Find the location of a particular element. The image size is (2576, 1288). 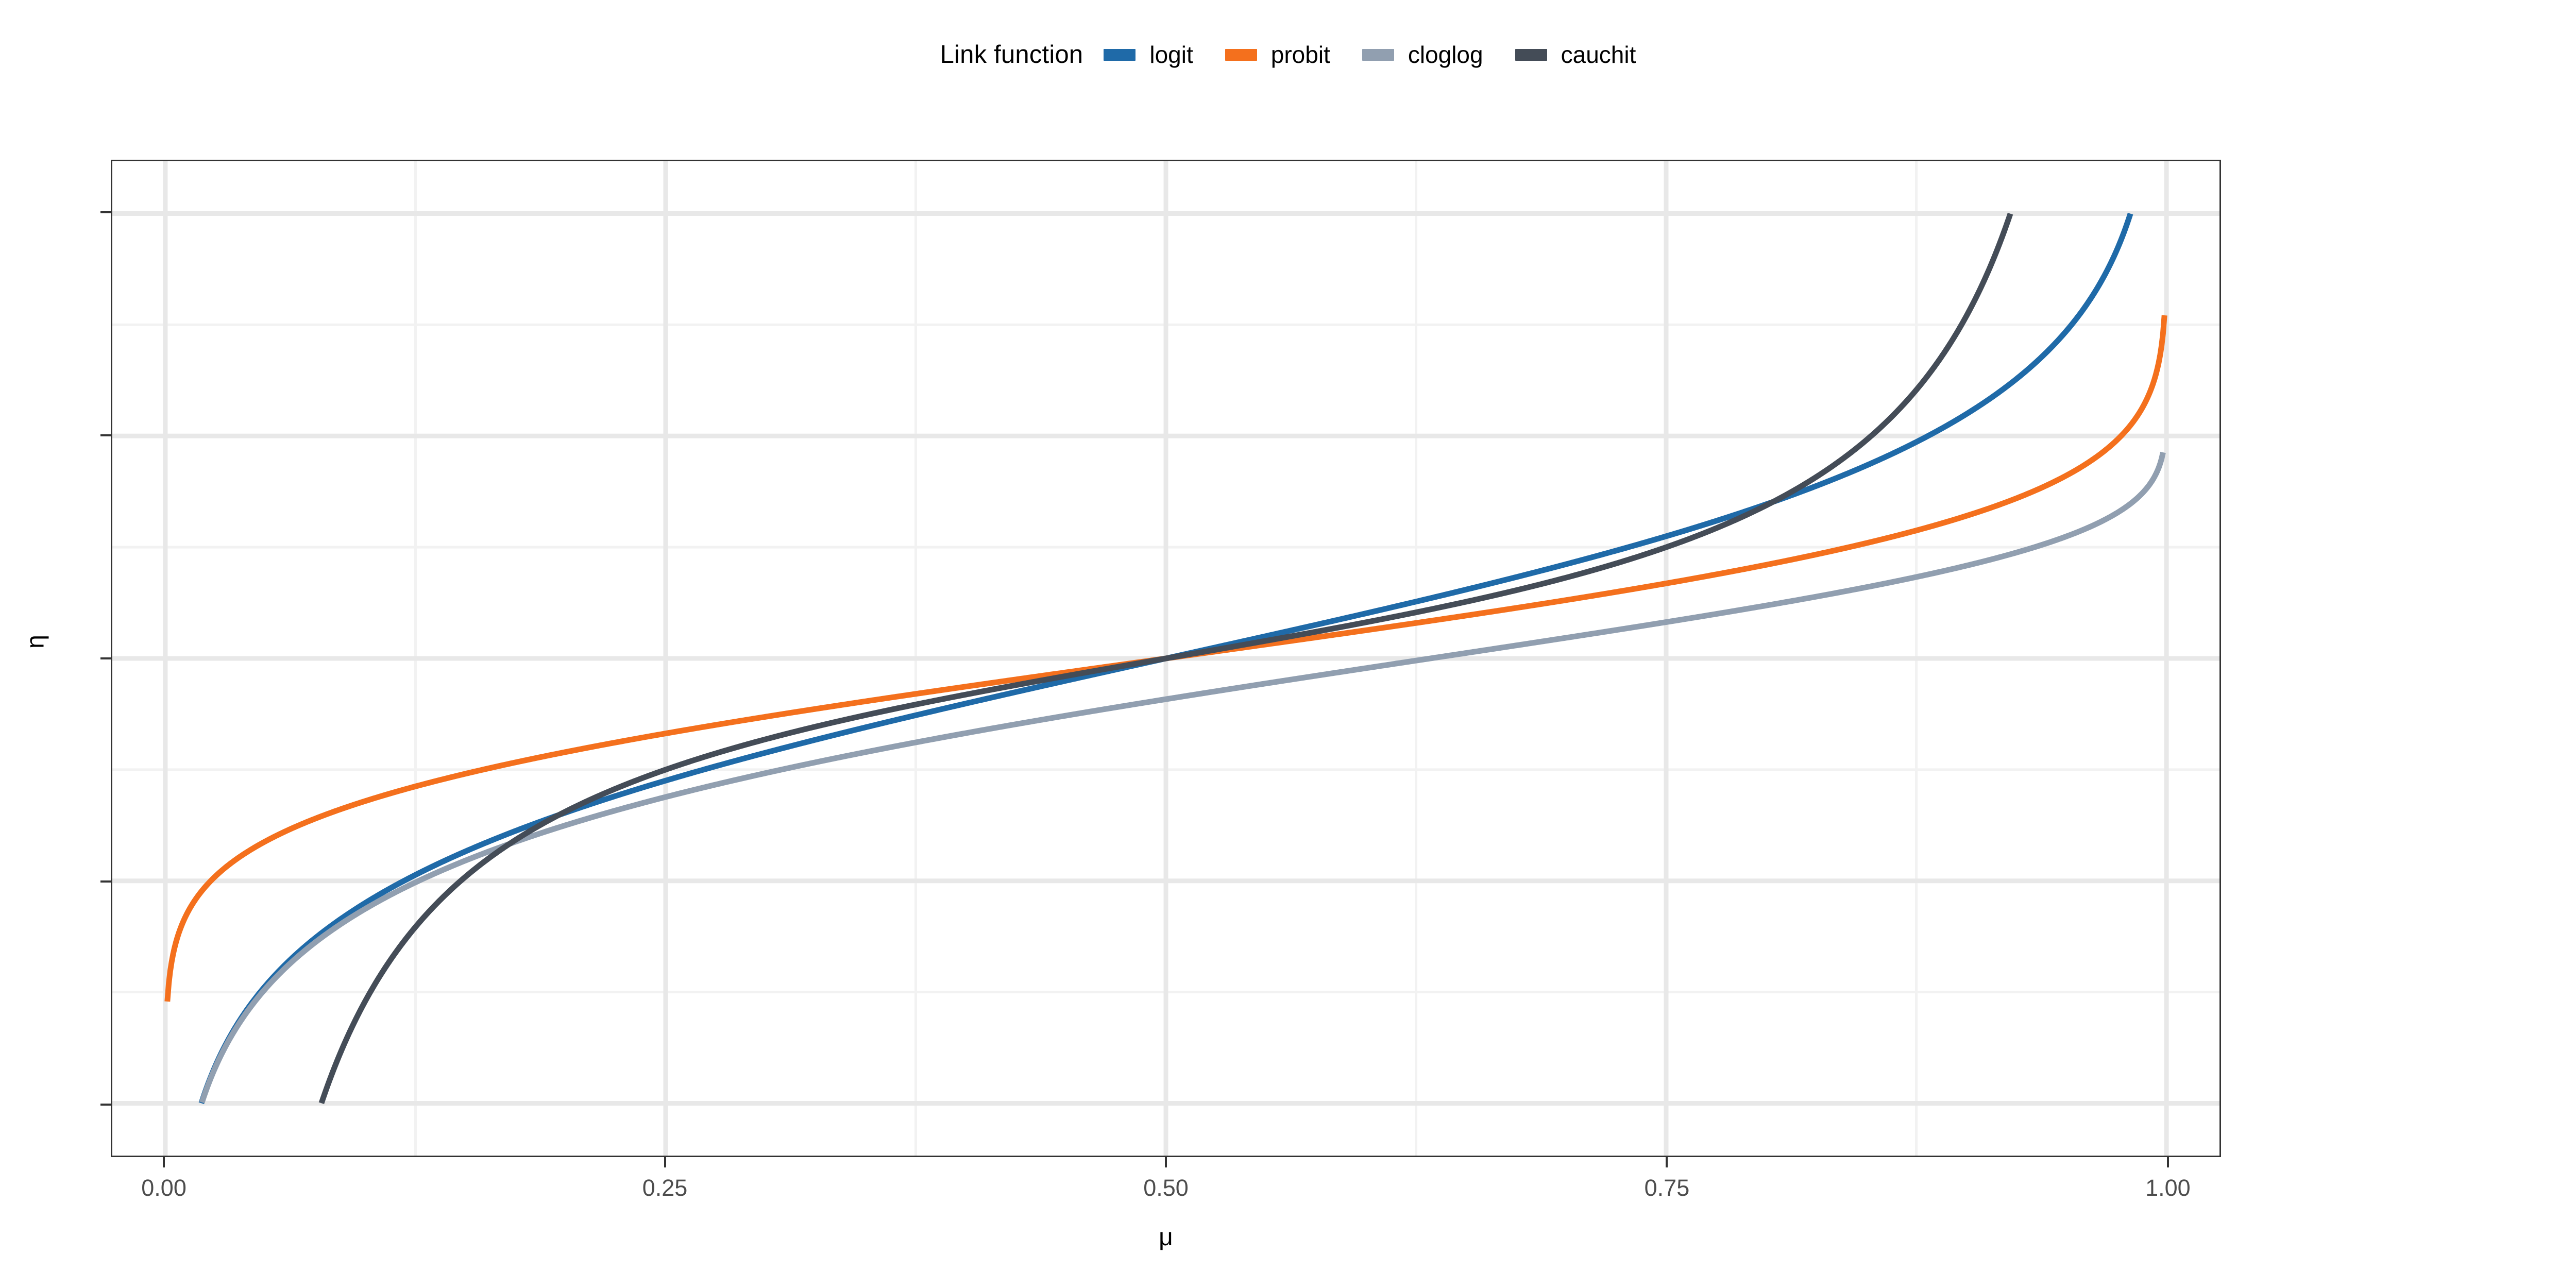

x-axis-title: μ is located at coordinates (1166, 1237).